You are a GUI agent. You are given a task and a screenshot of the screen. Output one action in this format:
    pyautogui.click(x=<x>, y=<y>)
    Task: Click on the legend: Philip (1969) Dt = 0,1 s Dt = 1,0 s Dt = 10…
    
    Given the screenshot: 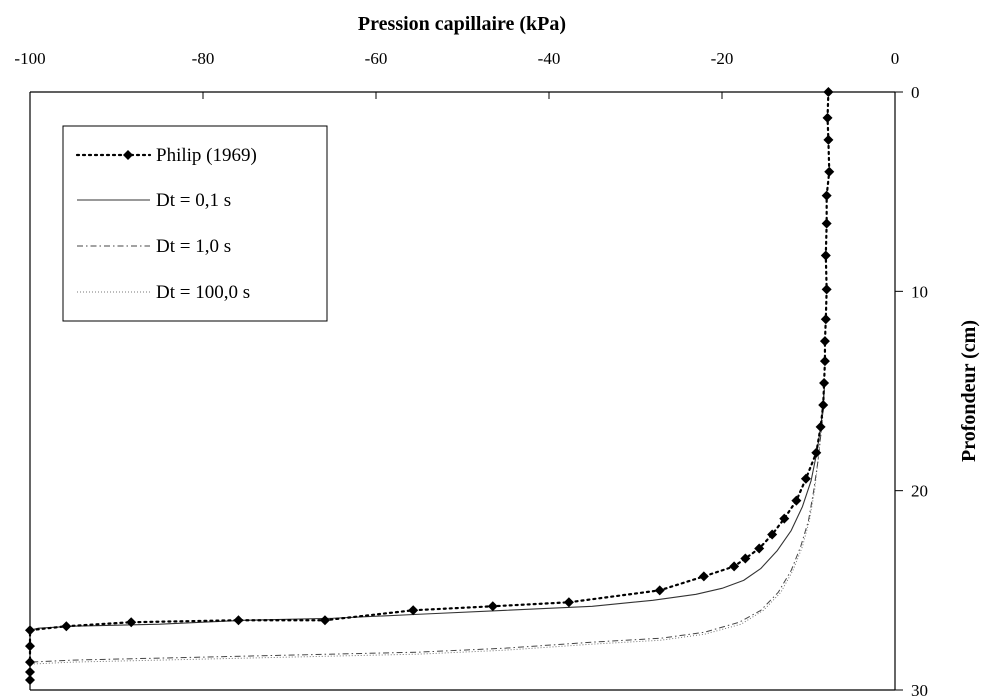 What is the action you would take?
    pyautogui.click(x=195, y=223)
    